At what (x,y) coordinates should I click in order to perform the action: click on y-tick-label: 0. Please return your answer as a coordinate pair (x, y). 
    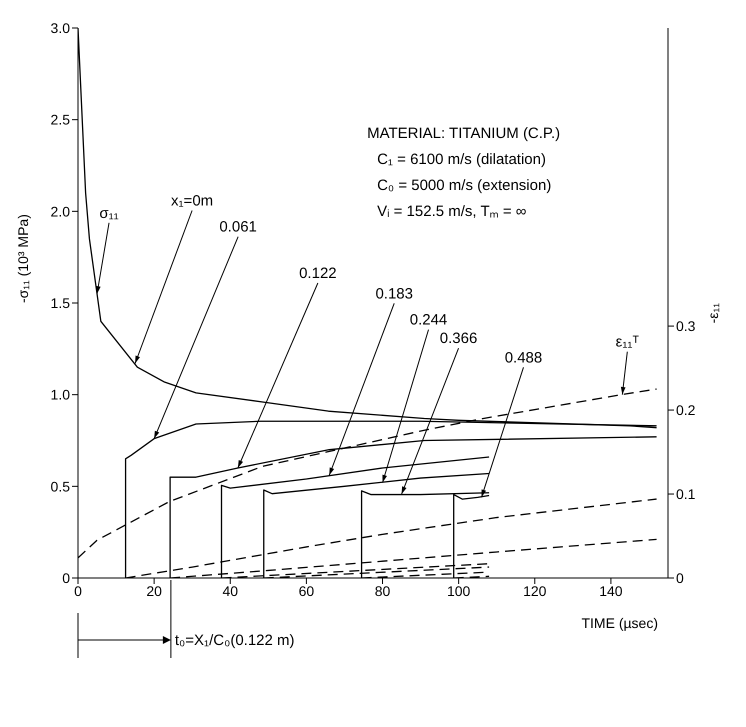
    Looking at the image, I should click on (66, 578).